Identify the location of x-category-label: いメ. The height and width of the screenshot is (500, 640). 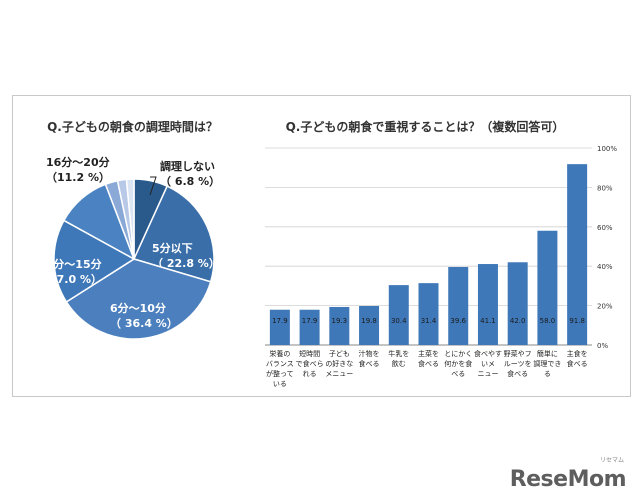
(488, 364).